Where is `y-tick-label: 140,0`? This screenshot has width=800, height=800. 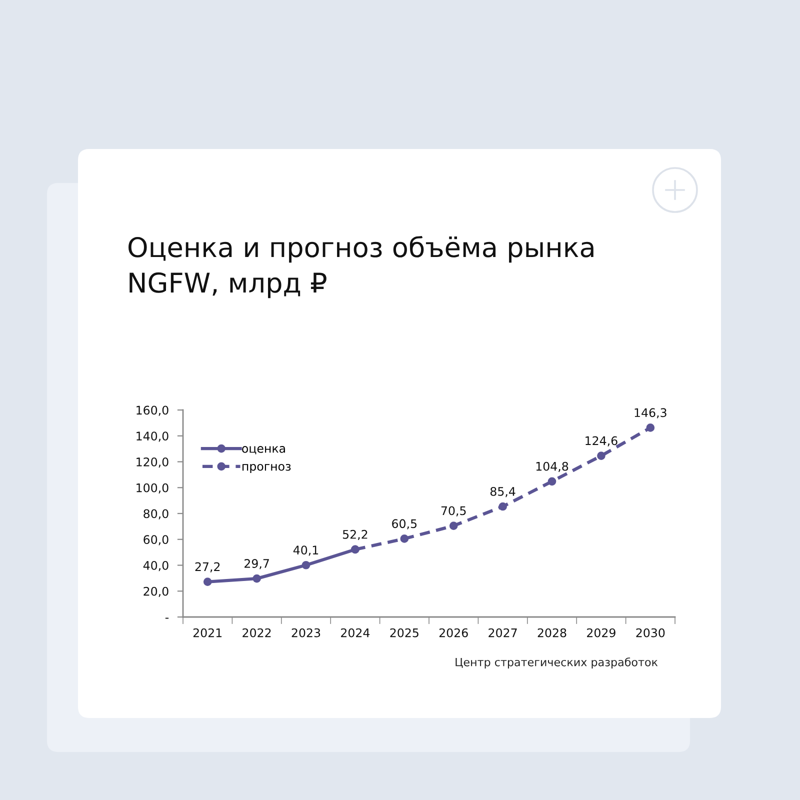
y-tick-label: 140,0 is located at coordinates (152, 437).